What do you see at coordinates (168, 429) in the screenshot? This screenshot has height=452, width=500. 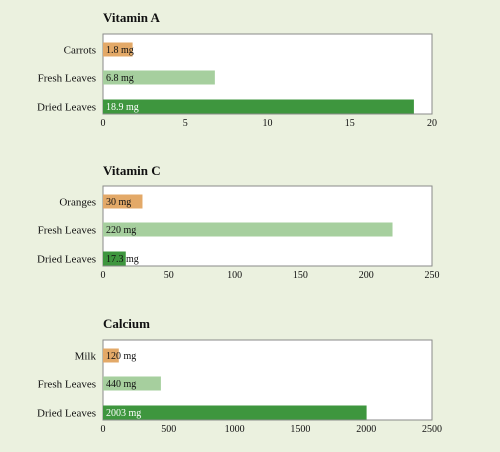 I see `x-tick-label: 500` at bounding box center [168, 429].